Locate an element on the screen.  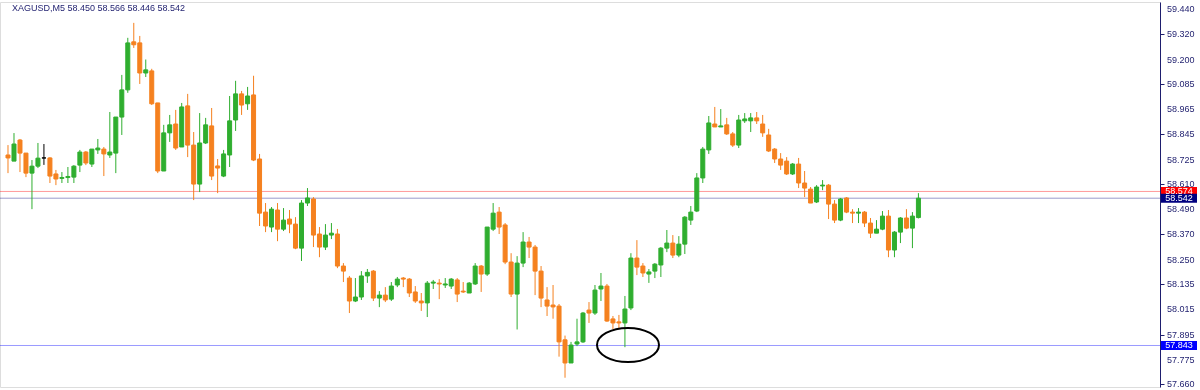
y-tick-label: 58.015 is located at coordinates (1181, 309).